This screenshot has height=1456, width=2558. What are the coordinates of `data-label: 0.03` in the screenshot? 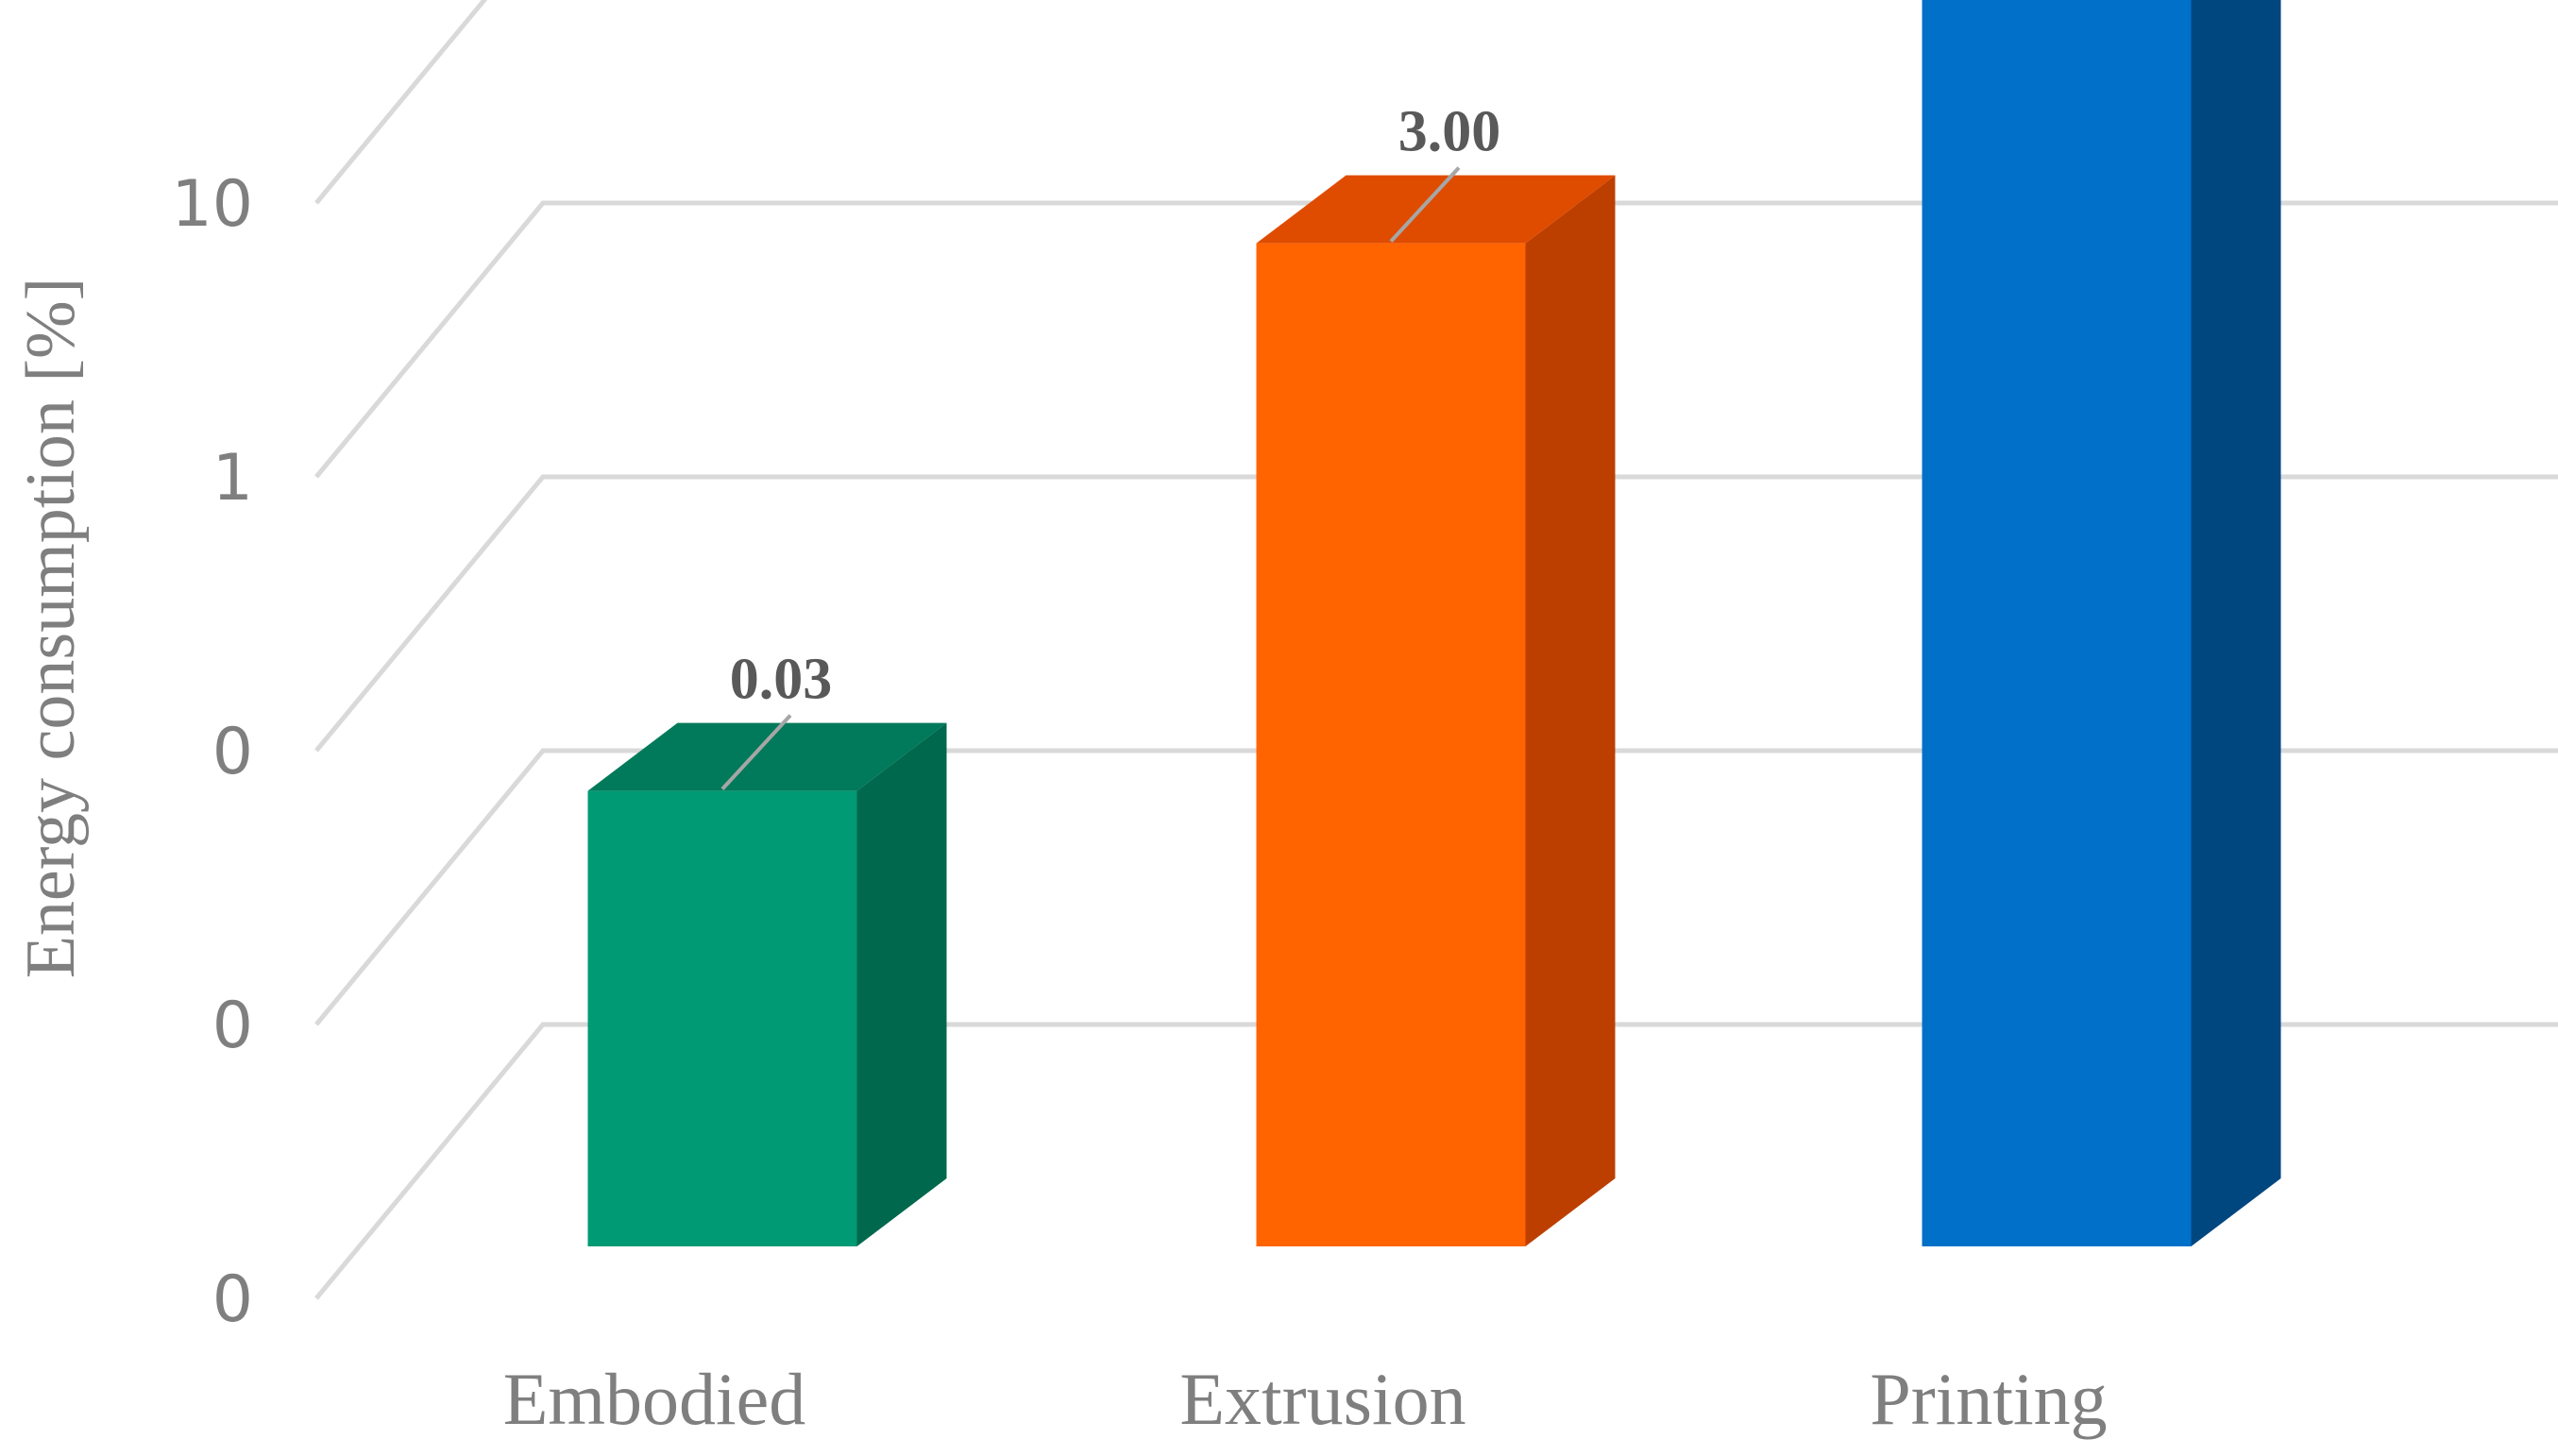 It's located at (782, 680).